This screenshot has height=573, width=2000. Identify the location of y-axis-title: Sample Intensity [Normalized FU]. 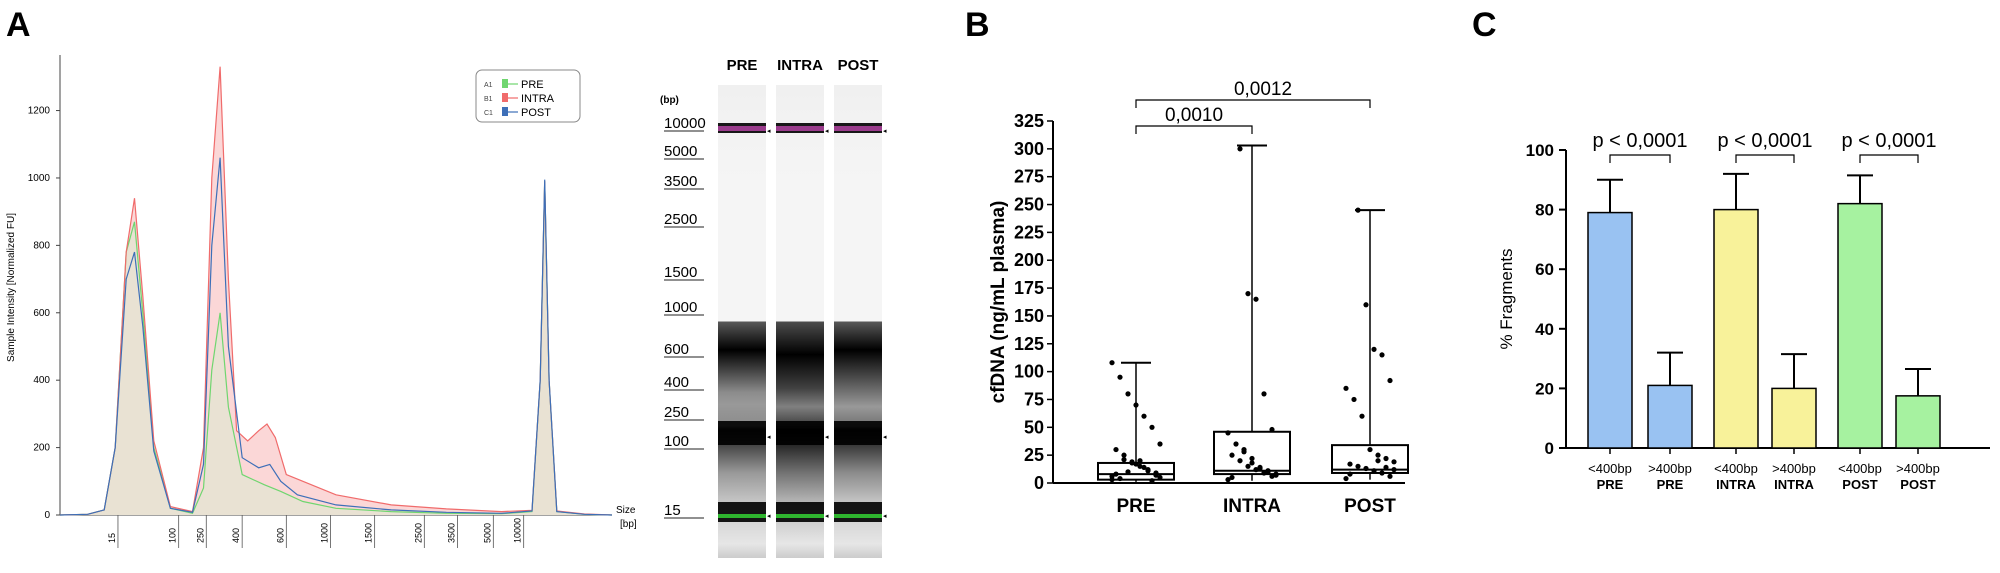
(11, 287).